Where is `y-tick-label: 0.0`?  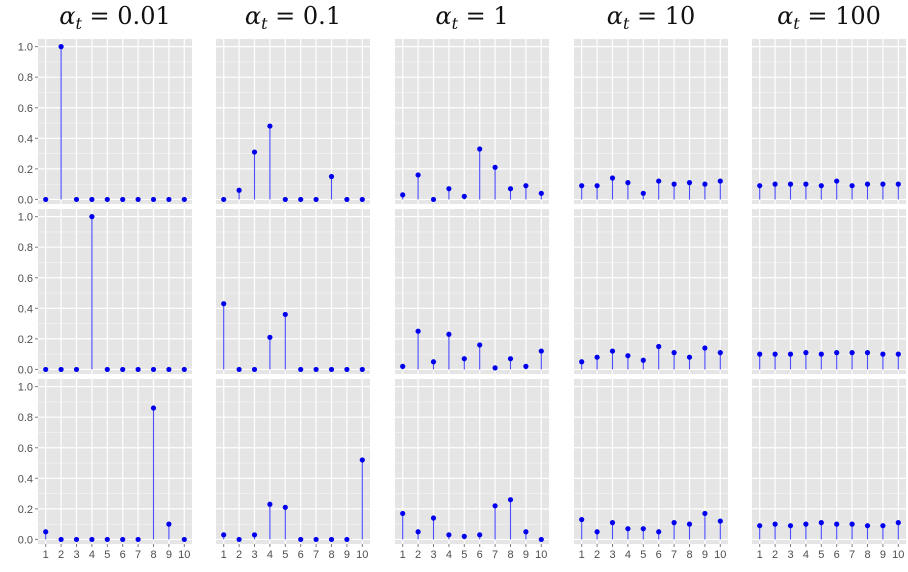
y-tick-label: 0.0 is located at coordinates (25, 540).